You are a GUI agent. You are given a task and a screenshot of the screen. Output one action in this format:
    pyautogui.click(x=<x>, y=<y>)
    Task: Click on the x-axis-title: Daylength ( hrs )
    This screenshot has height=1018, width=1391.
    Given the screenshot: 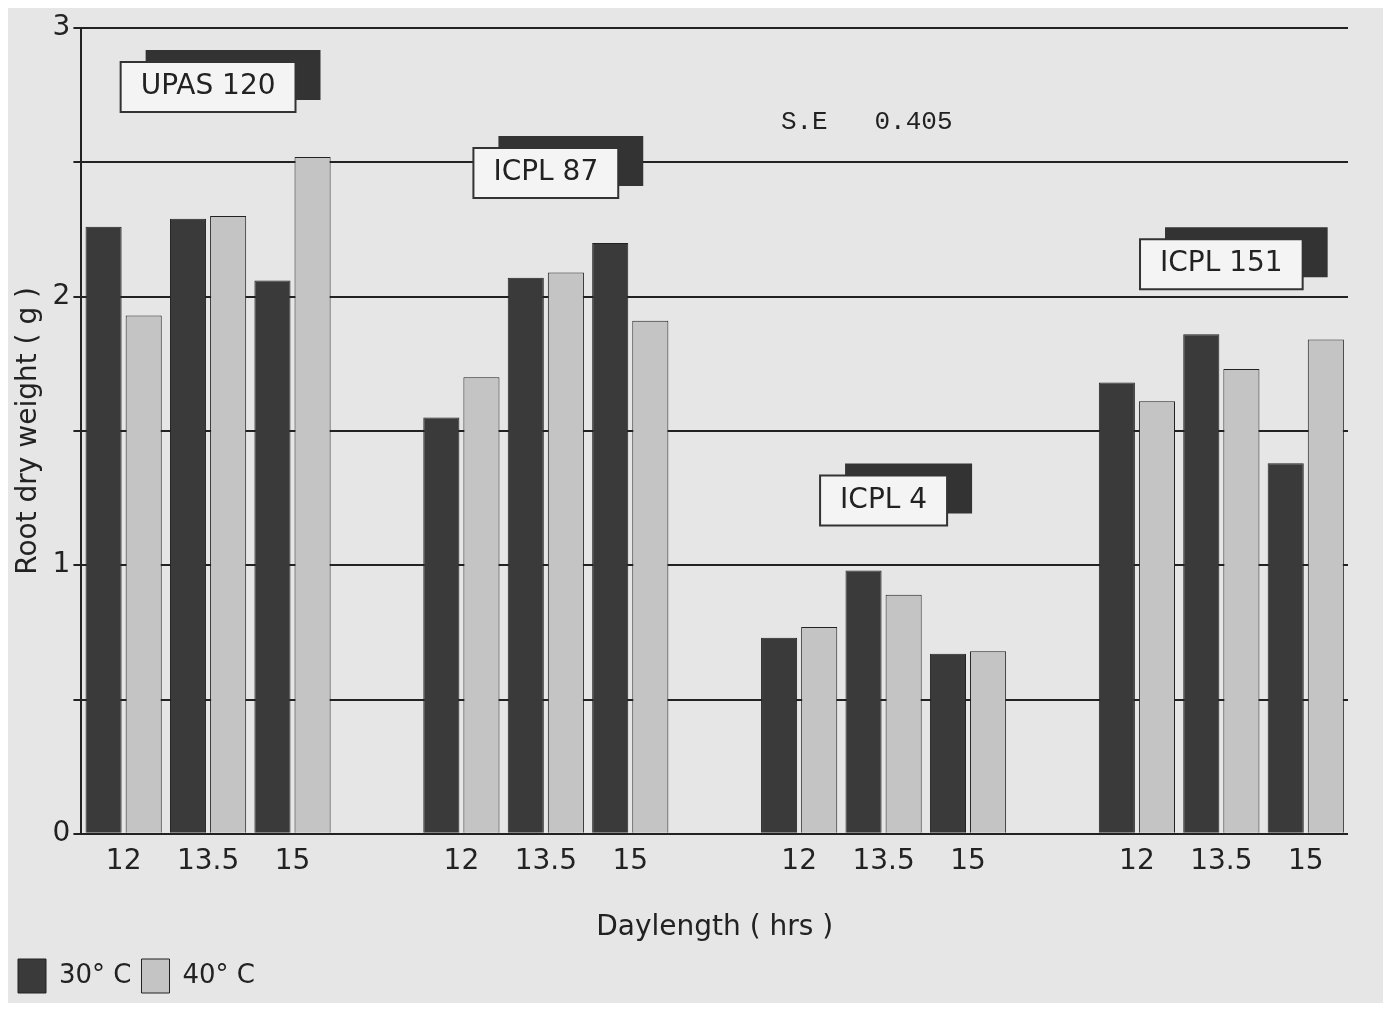 What is the action you would take?
    pyautogui.click(x=715, y=926)
    